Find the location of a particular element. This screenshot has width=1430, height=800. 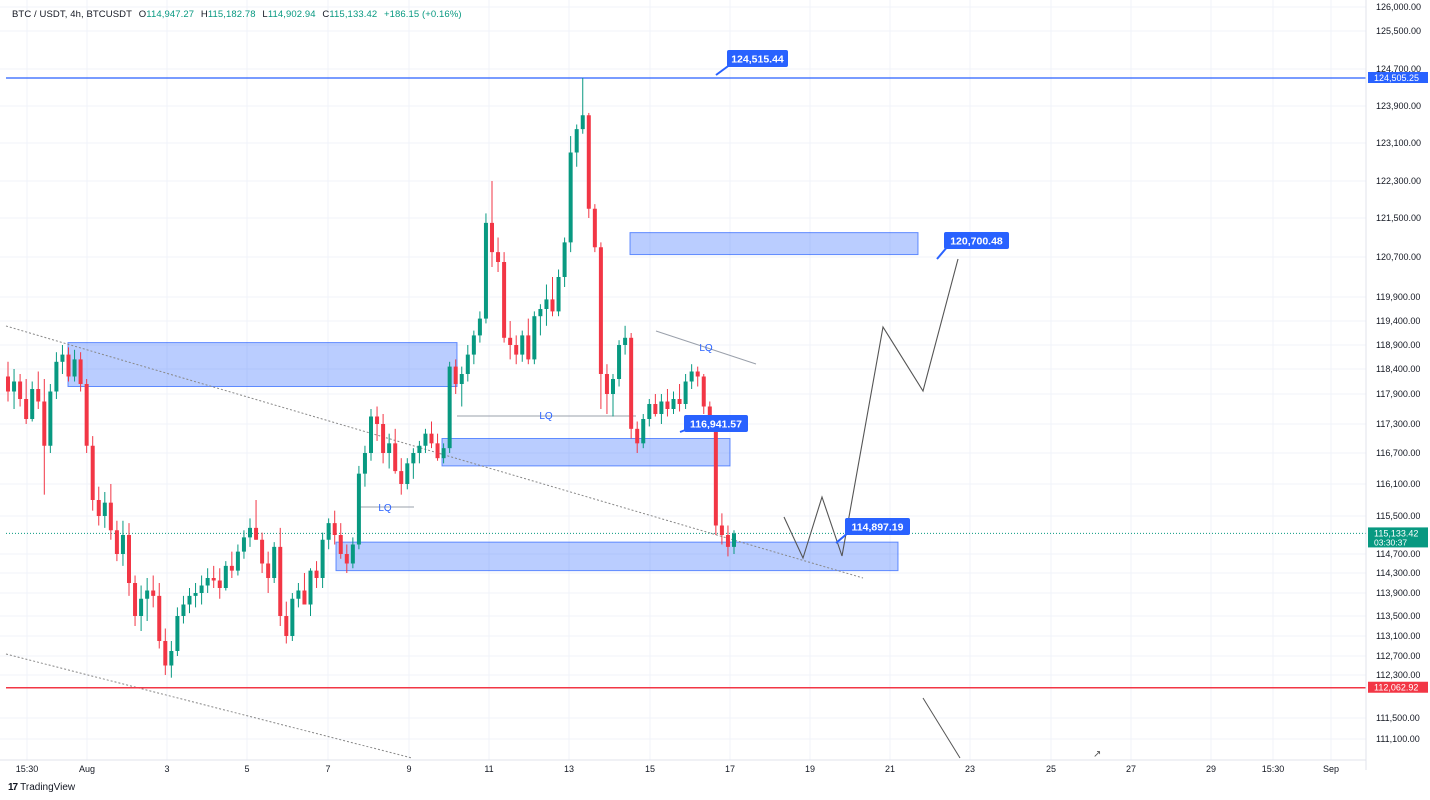

descending-trendline-lower is located at coordinates (209, 706).